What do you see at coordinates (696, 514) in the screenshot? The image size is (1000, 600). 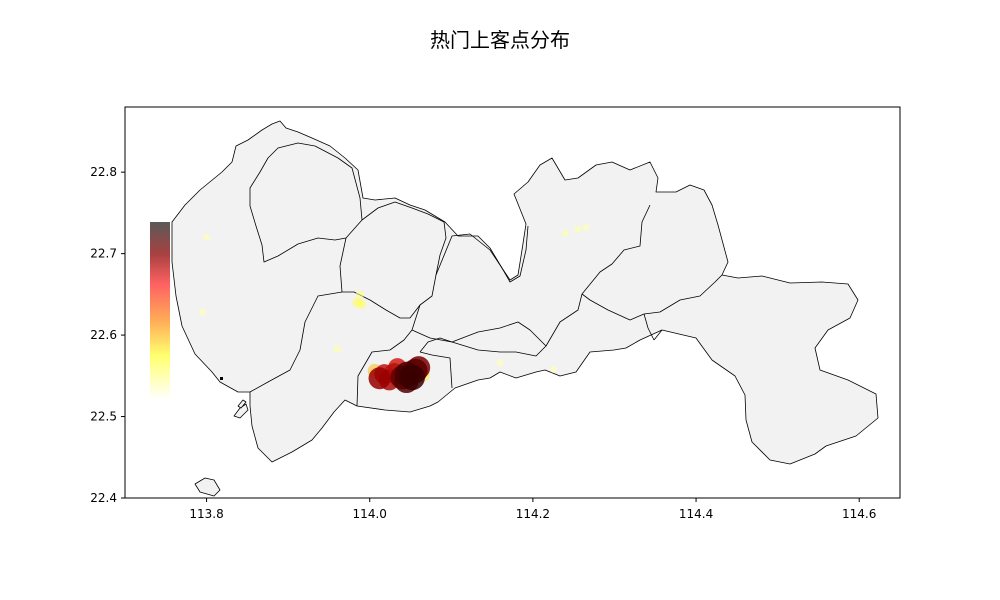 I see `x-tick-label: 114.4` at bounding box center [696, 514].